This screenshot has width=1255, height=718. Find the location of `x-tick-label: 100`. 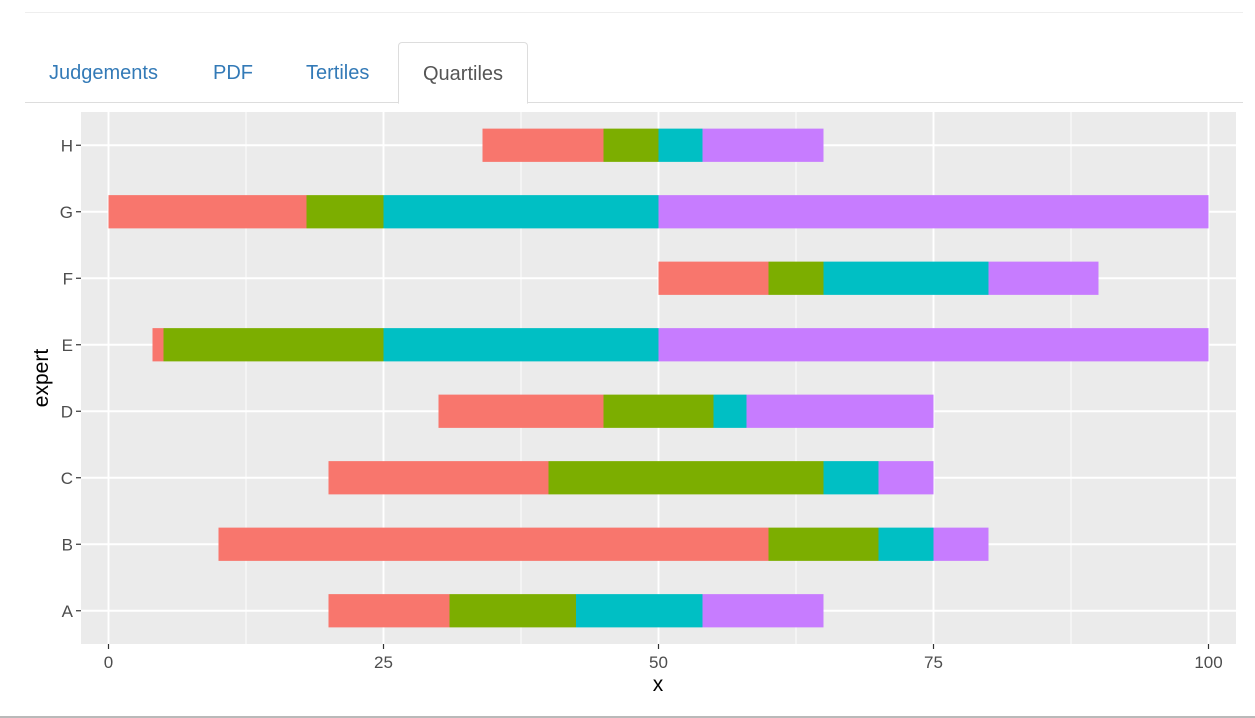

x-tick-label: 100 is located at coordinates (1208, 662).